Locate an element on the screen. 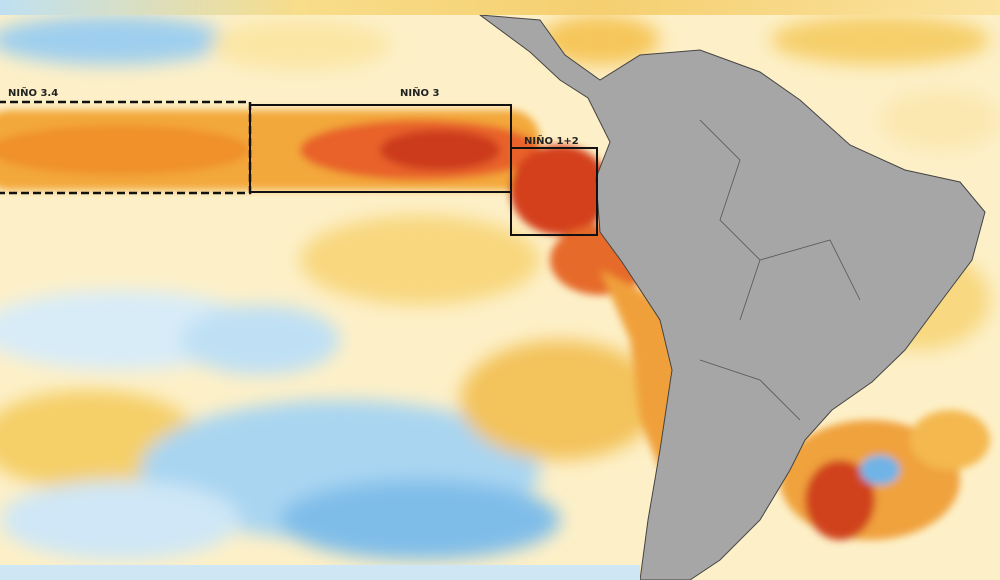 This screenshot has width=1000, height=580. nino-34-box is located at coordinates (126, 147).